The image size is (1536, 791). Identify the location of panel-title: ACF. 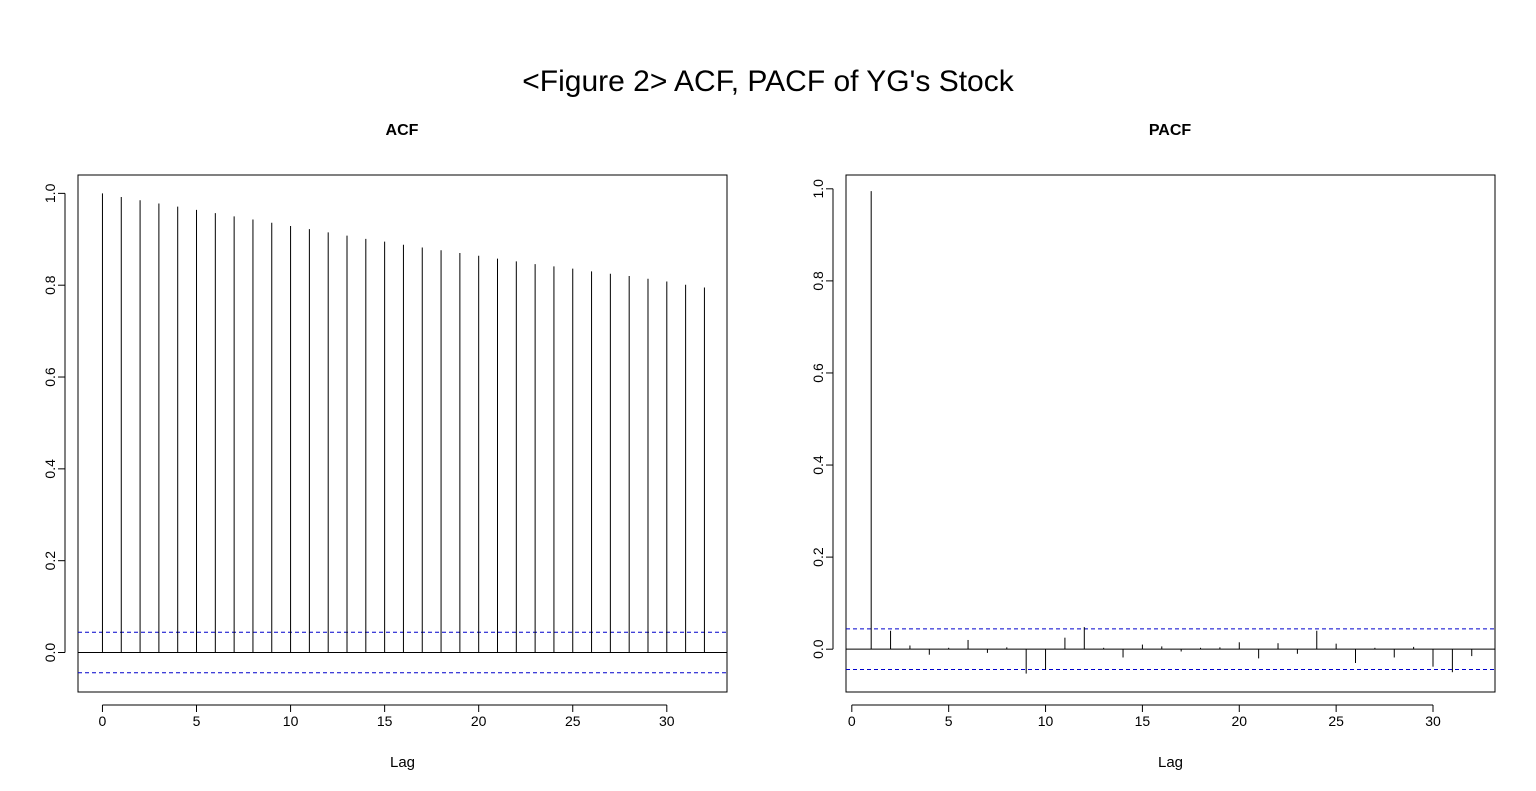
(402, 130).